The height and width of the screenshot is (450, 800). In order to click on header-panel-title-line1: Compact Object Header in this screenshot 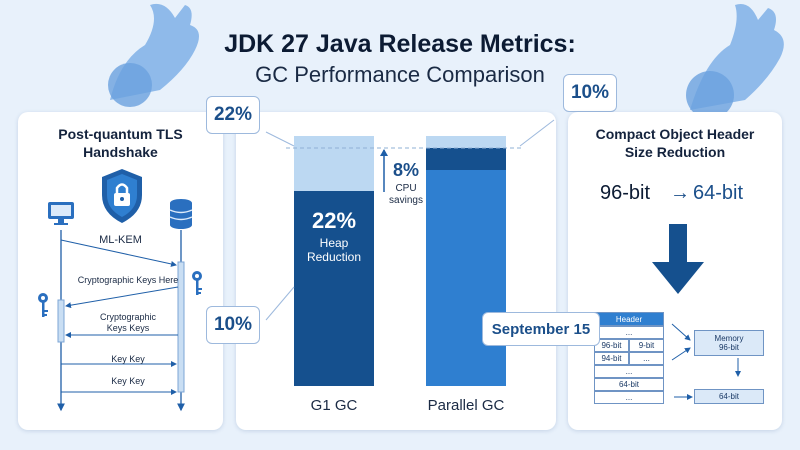, I will do `click(675, 134)`.